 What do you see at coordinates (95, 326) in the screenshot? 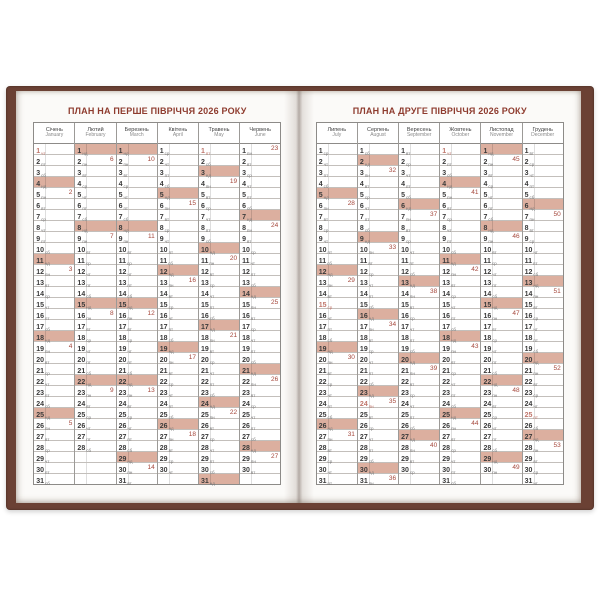
I see `day-cell: 17вт` at bounding box center [95, 326].